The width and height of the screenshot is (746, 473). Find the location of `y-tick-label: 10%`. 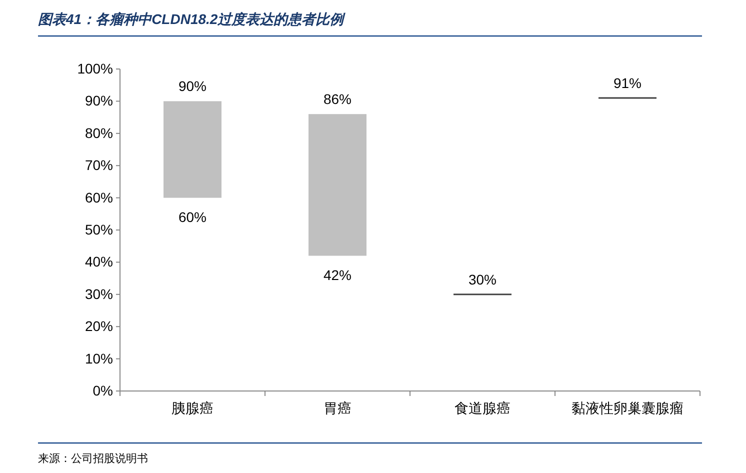

y-tick-label: 10% is located at coordinates (98, 358).